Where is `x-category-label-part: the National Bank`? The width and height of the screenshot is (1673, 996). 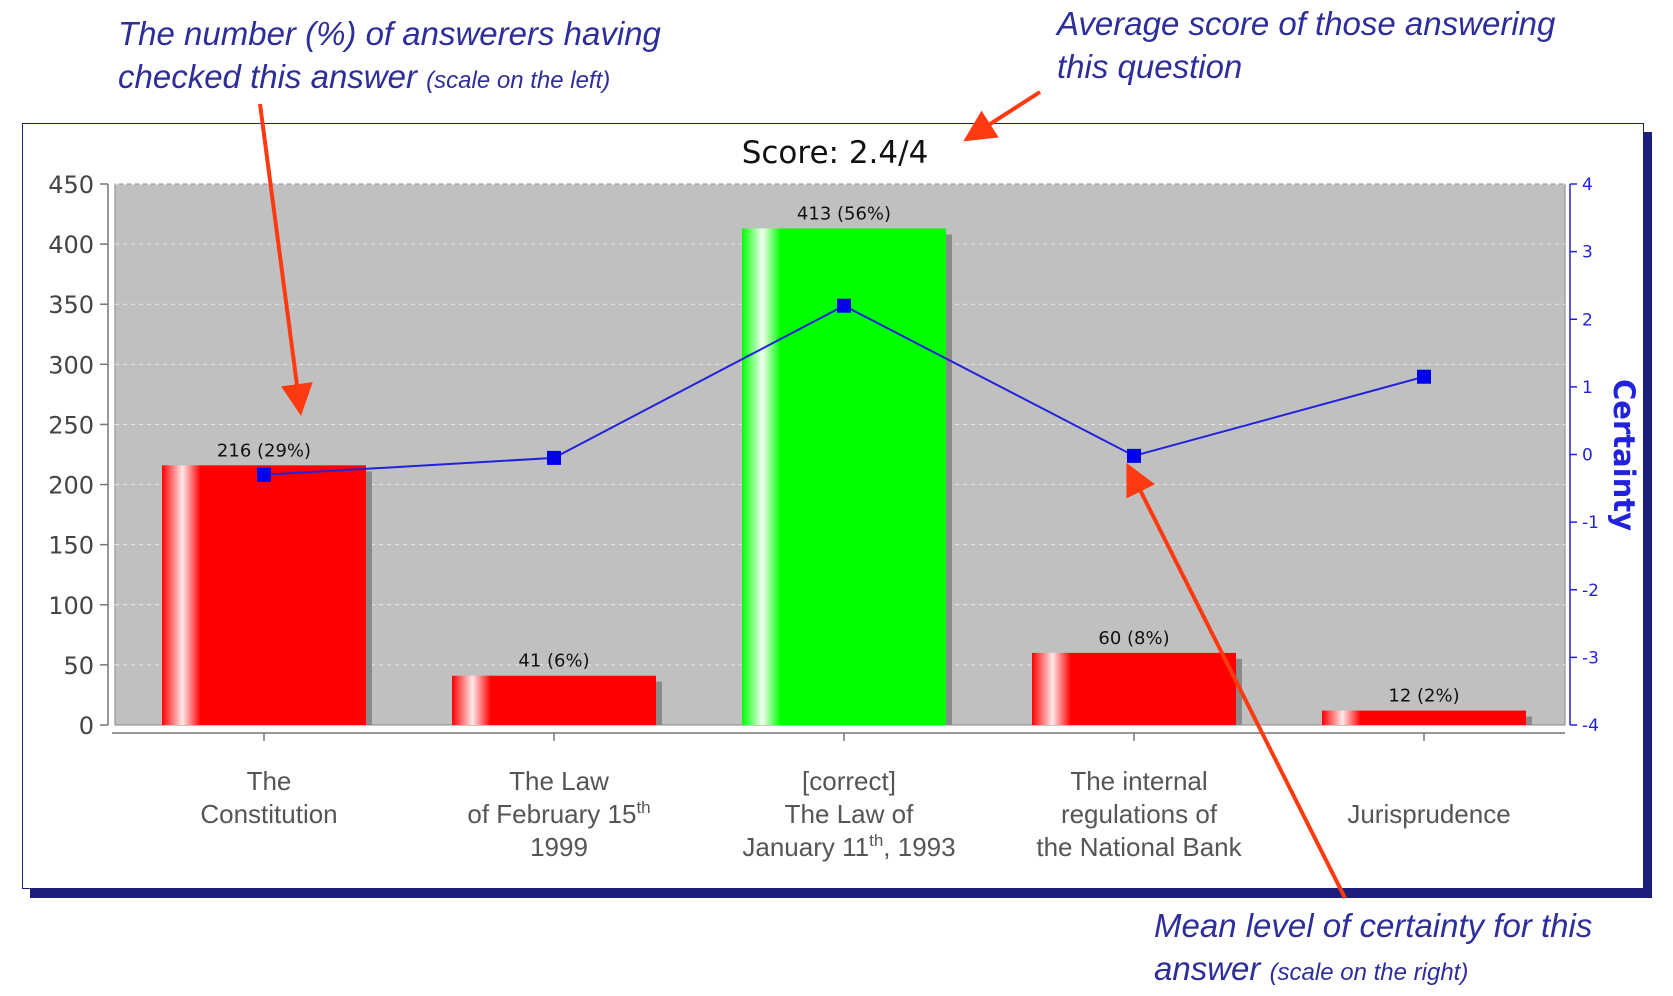 x-category-label-part: the National Bank is located at coordinates (1139, 847).